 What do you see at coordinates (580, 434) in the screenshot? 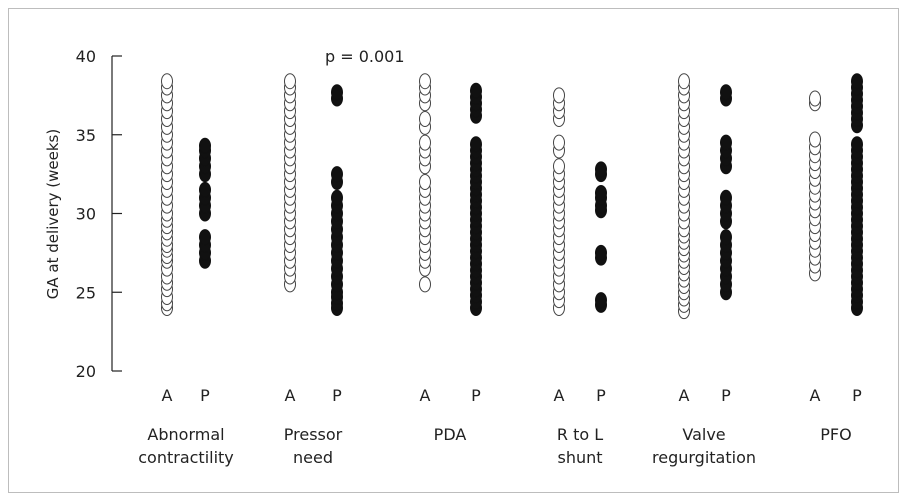
I see `category-label: R to L` at bounding box center [580, 434].